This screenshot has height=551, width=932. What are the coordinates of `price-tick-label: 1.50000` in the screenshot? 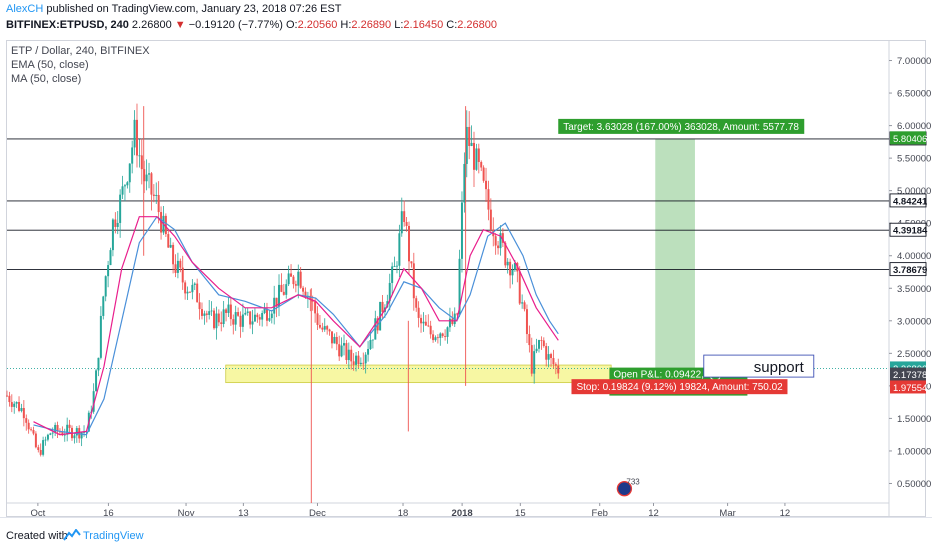 It's located at (914, 419).